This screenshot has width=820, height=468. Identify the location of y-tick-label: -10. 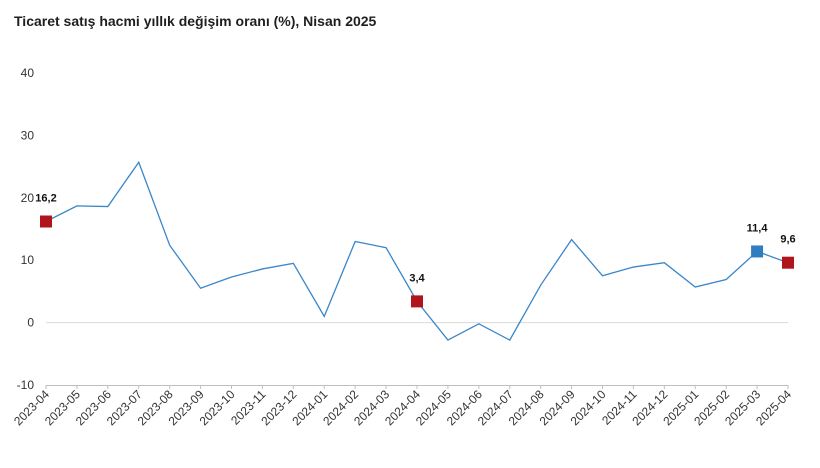
(26, 385).